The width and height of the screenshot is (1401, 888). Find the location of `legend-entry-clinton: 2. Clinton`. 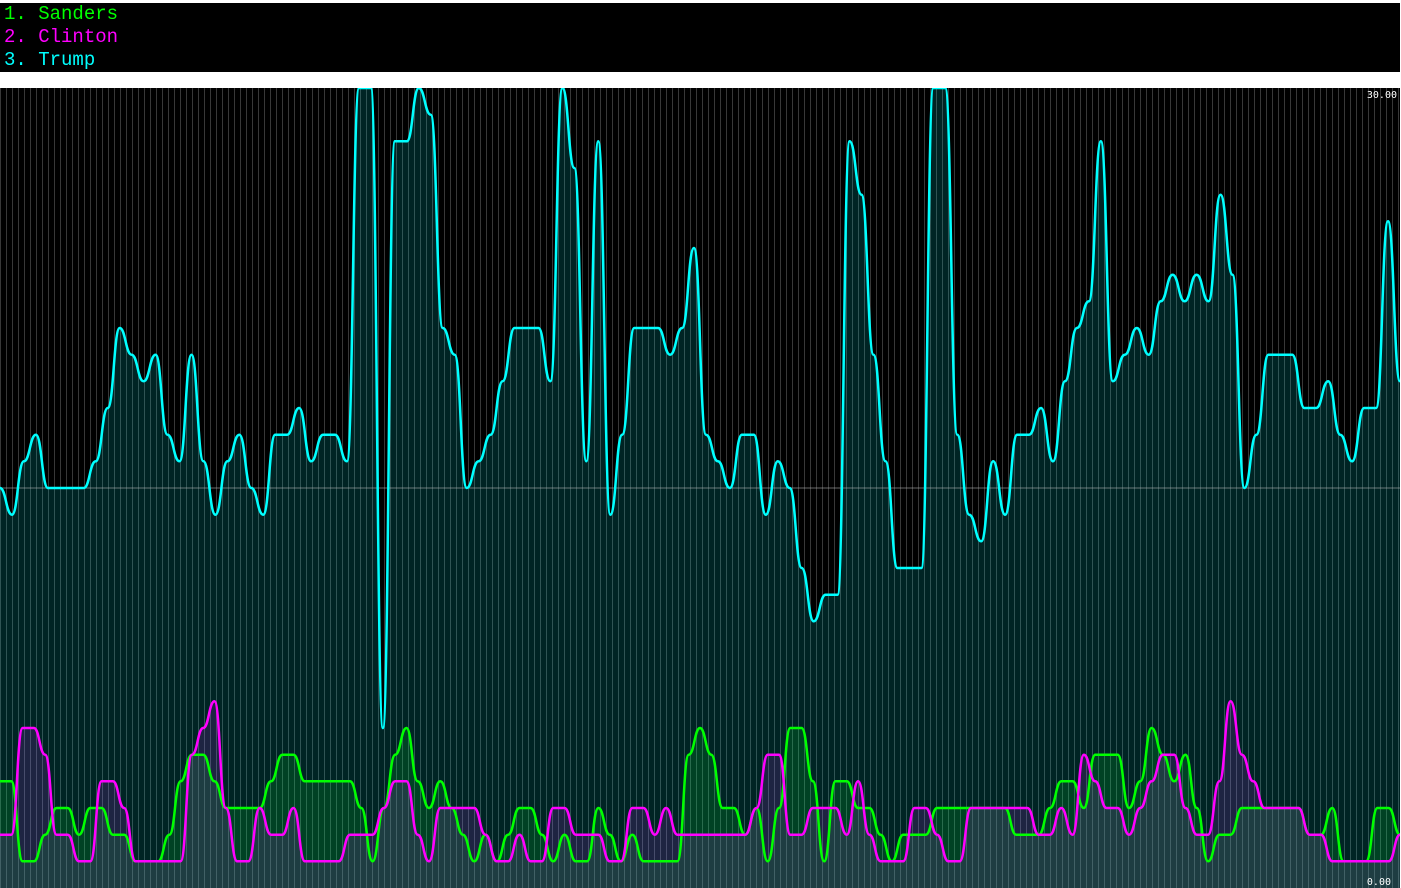

legend-entry-clinton: 2. Clinton is located at coordinates (61, 37).